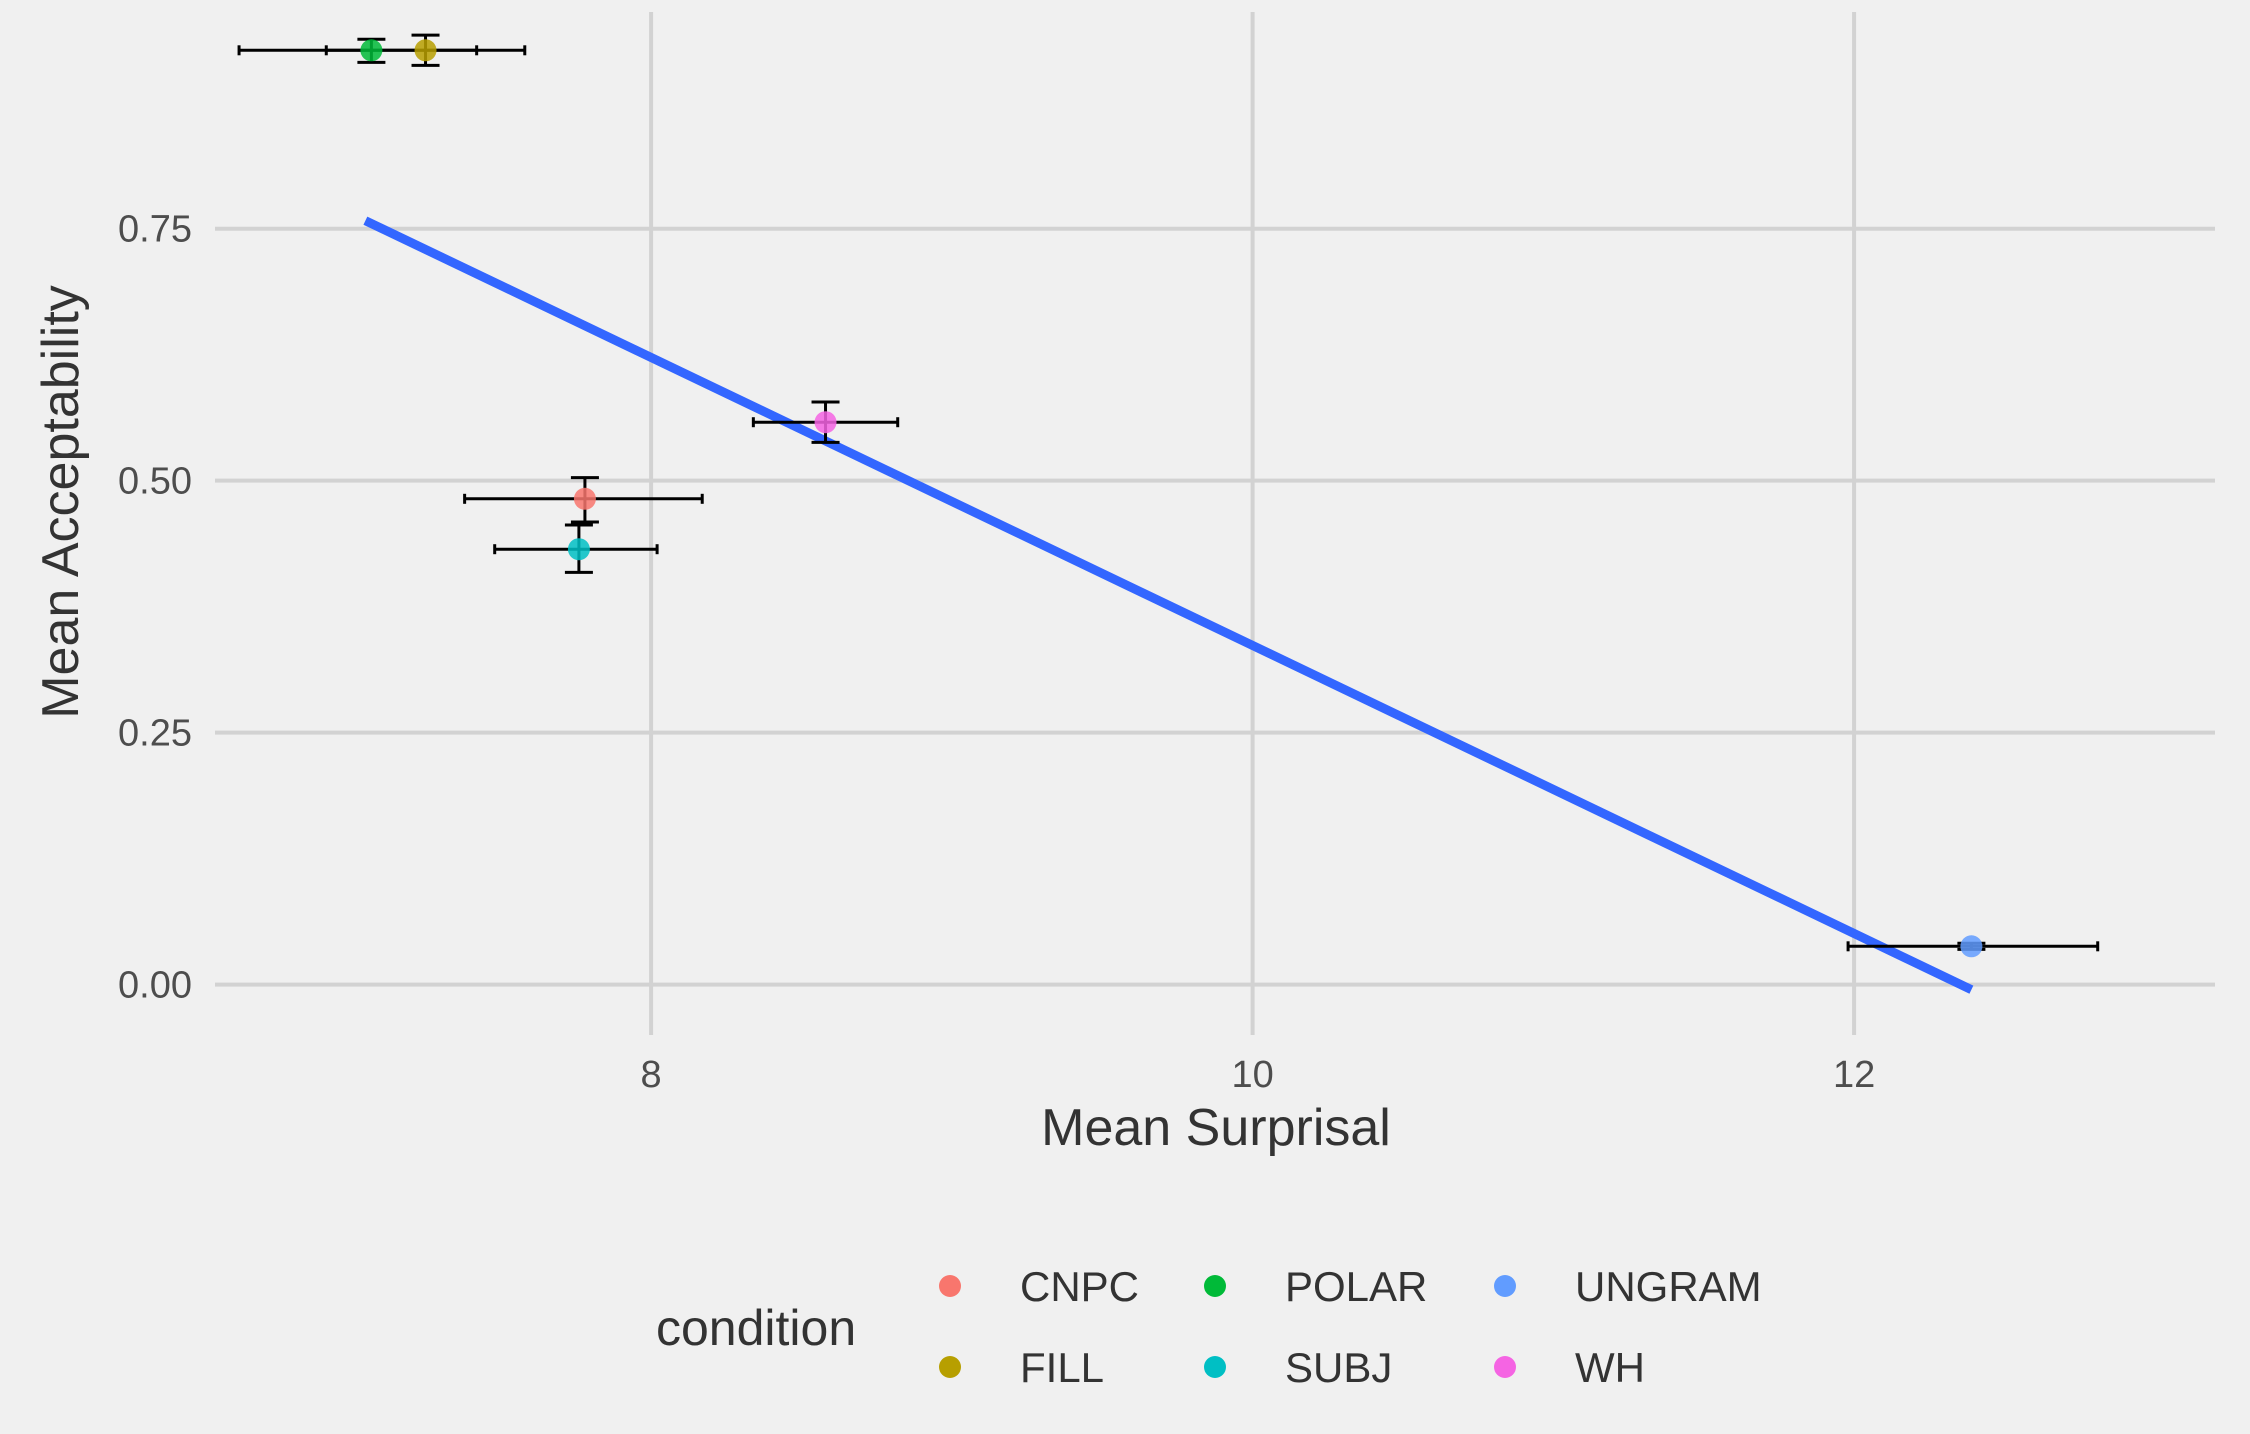  What do you see at coordinates (155, 482) in the screenshot?
I see `y-tick-label: 0.50` at bounding box center [155, 482].